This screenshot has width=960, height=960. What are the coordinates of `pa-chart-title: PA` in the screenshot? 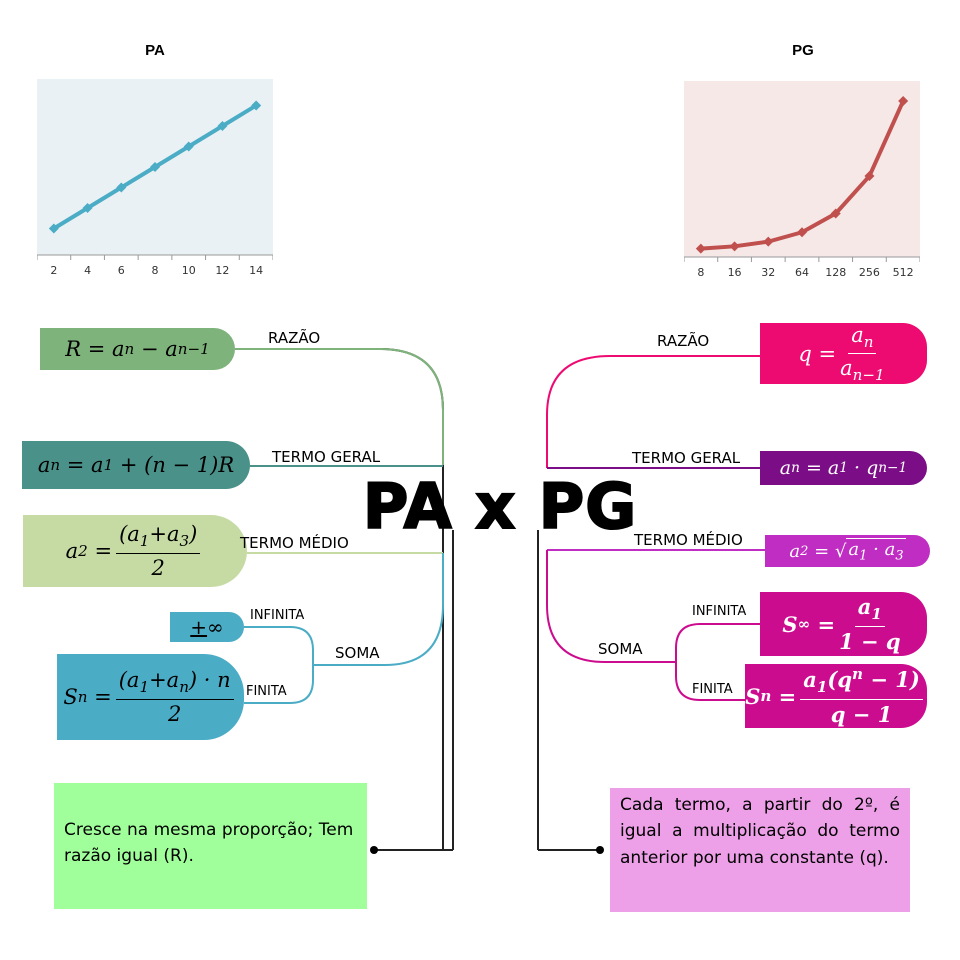 It's located at (155, 50).